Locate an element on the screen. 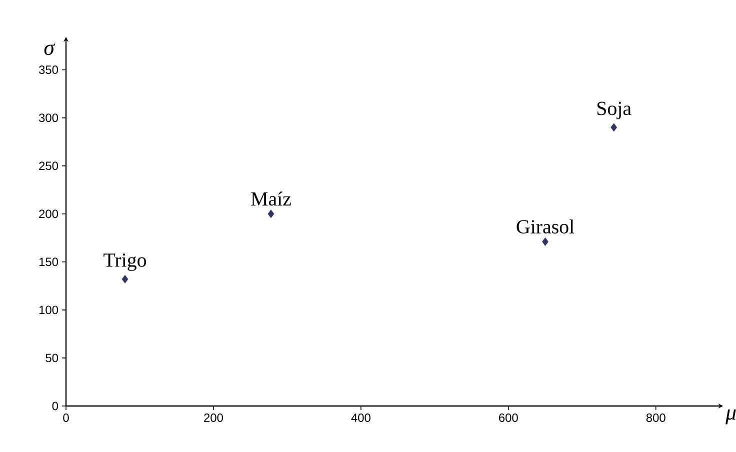 This screenshot has height=452, width=736. x-axis-title: μ is located at coordinates (731, 417).